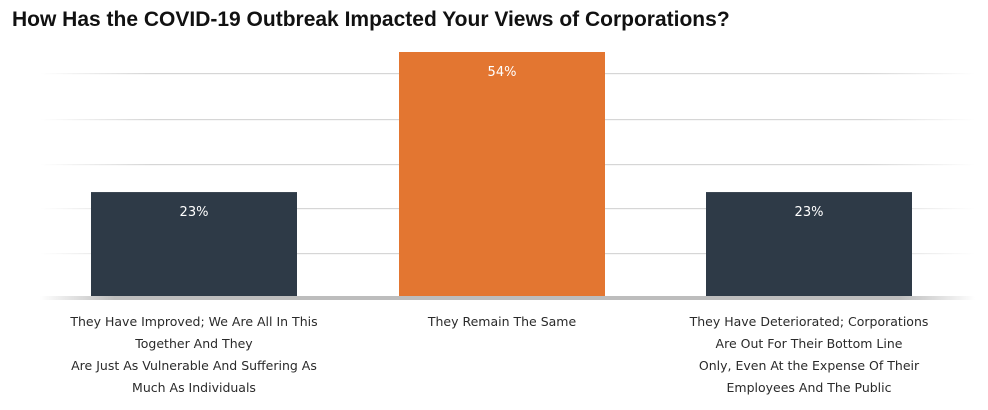  I want to click on category-label-line: Much As Individuals, so click(194, 387).